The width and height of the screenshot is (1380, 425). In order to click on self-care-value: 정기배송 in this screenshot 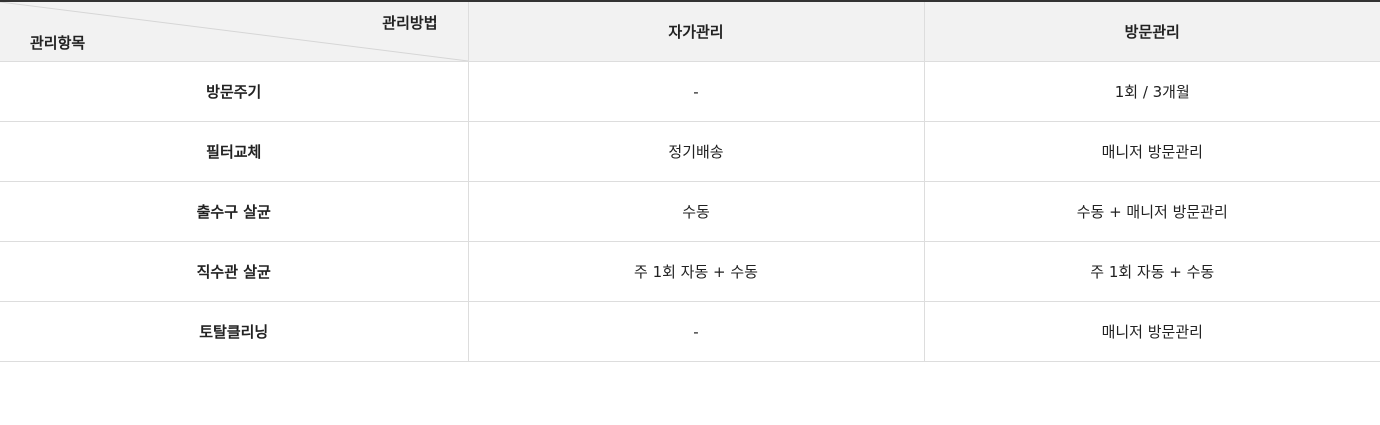, I will do `click(695, 151)`.